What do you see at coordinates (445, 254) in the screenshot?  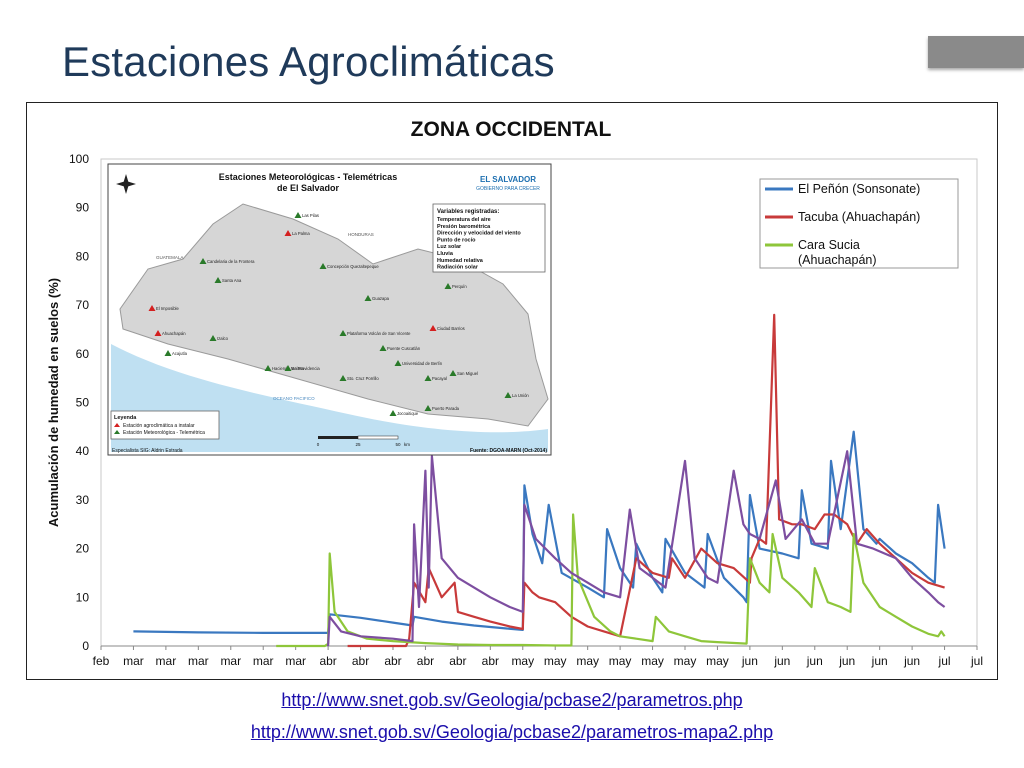 I see `inset-variable: Lluvia` at bounding box center [445, 254].